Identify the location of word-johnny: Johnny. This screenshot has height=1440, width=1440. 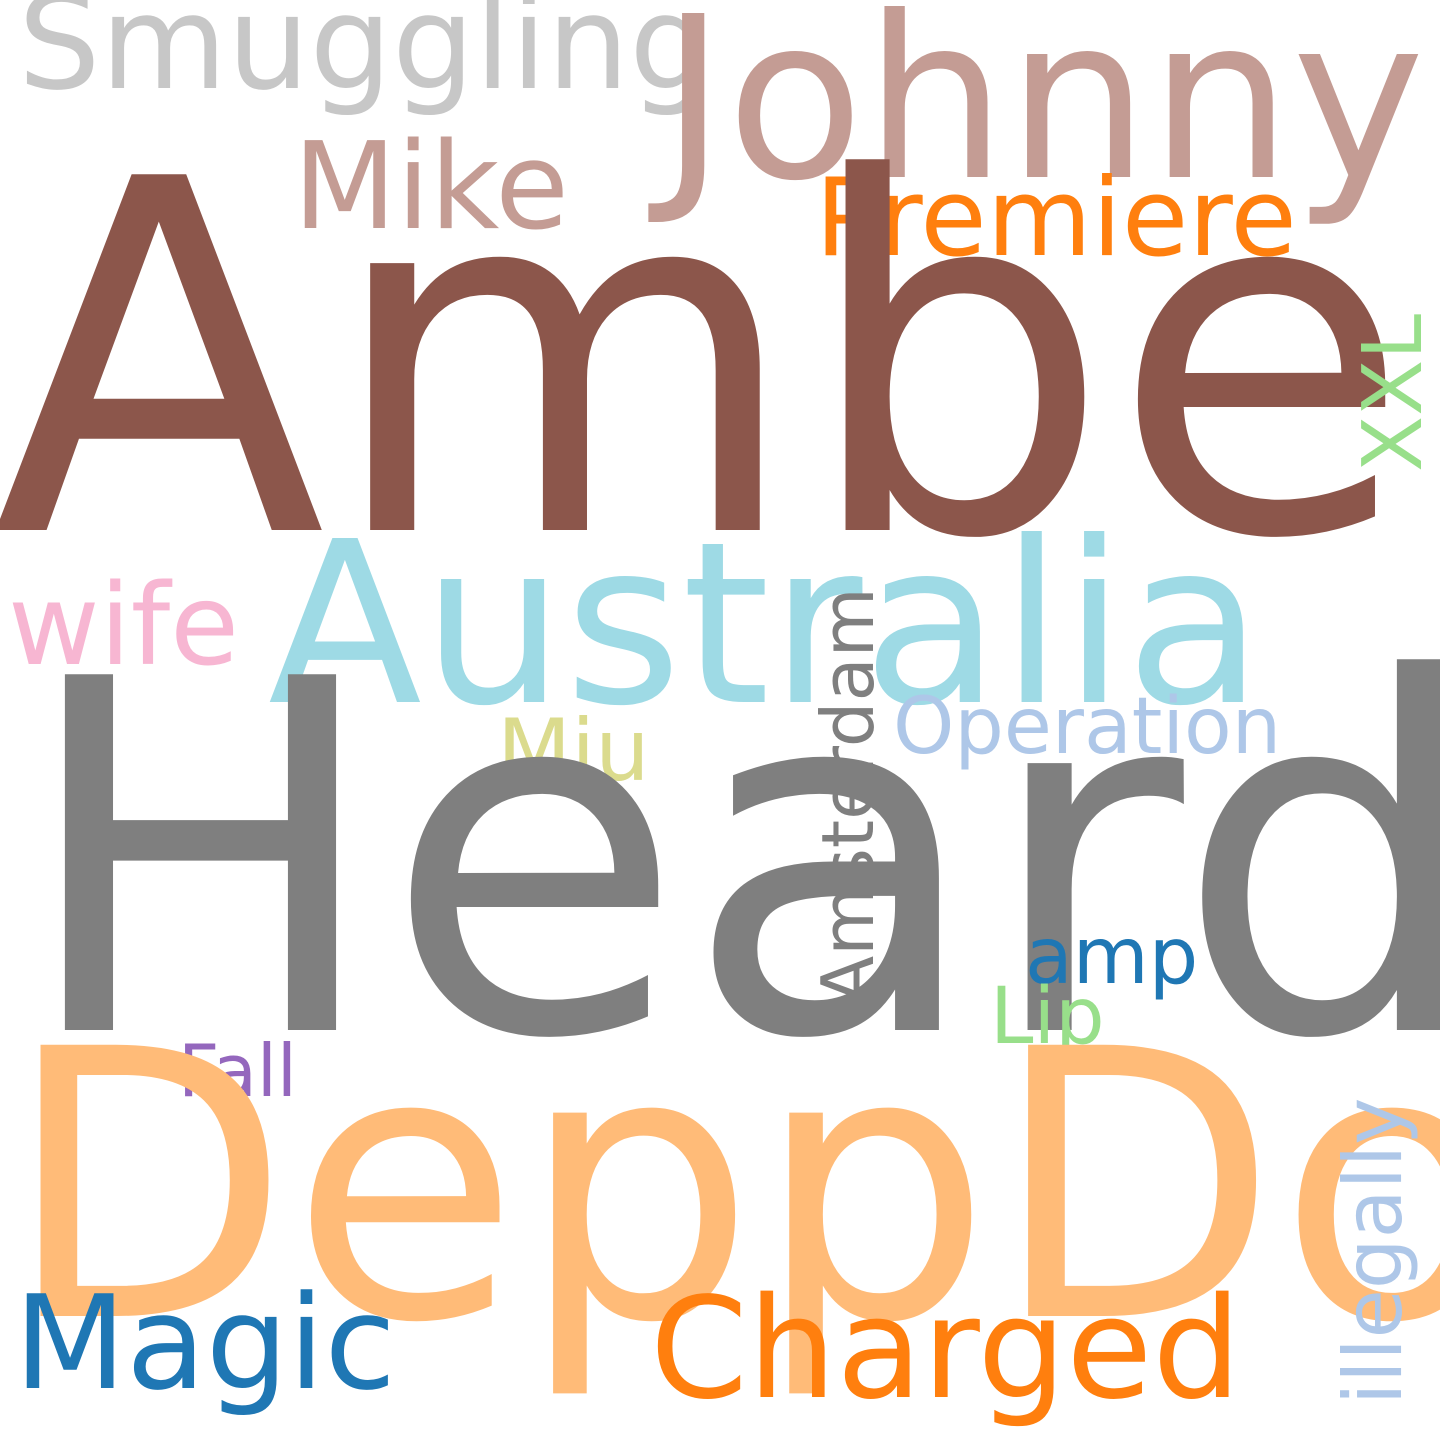
(1042, 115).